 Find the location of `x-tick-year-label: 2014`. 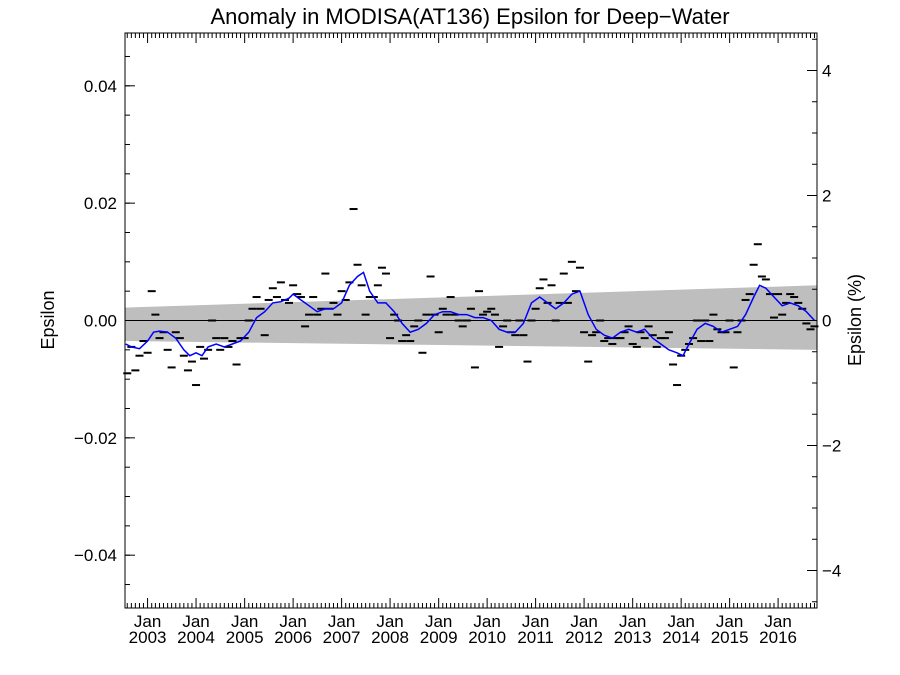

x-tick-year-label: 2014 is located at coordinates (681, 637).